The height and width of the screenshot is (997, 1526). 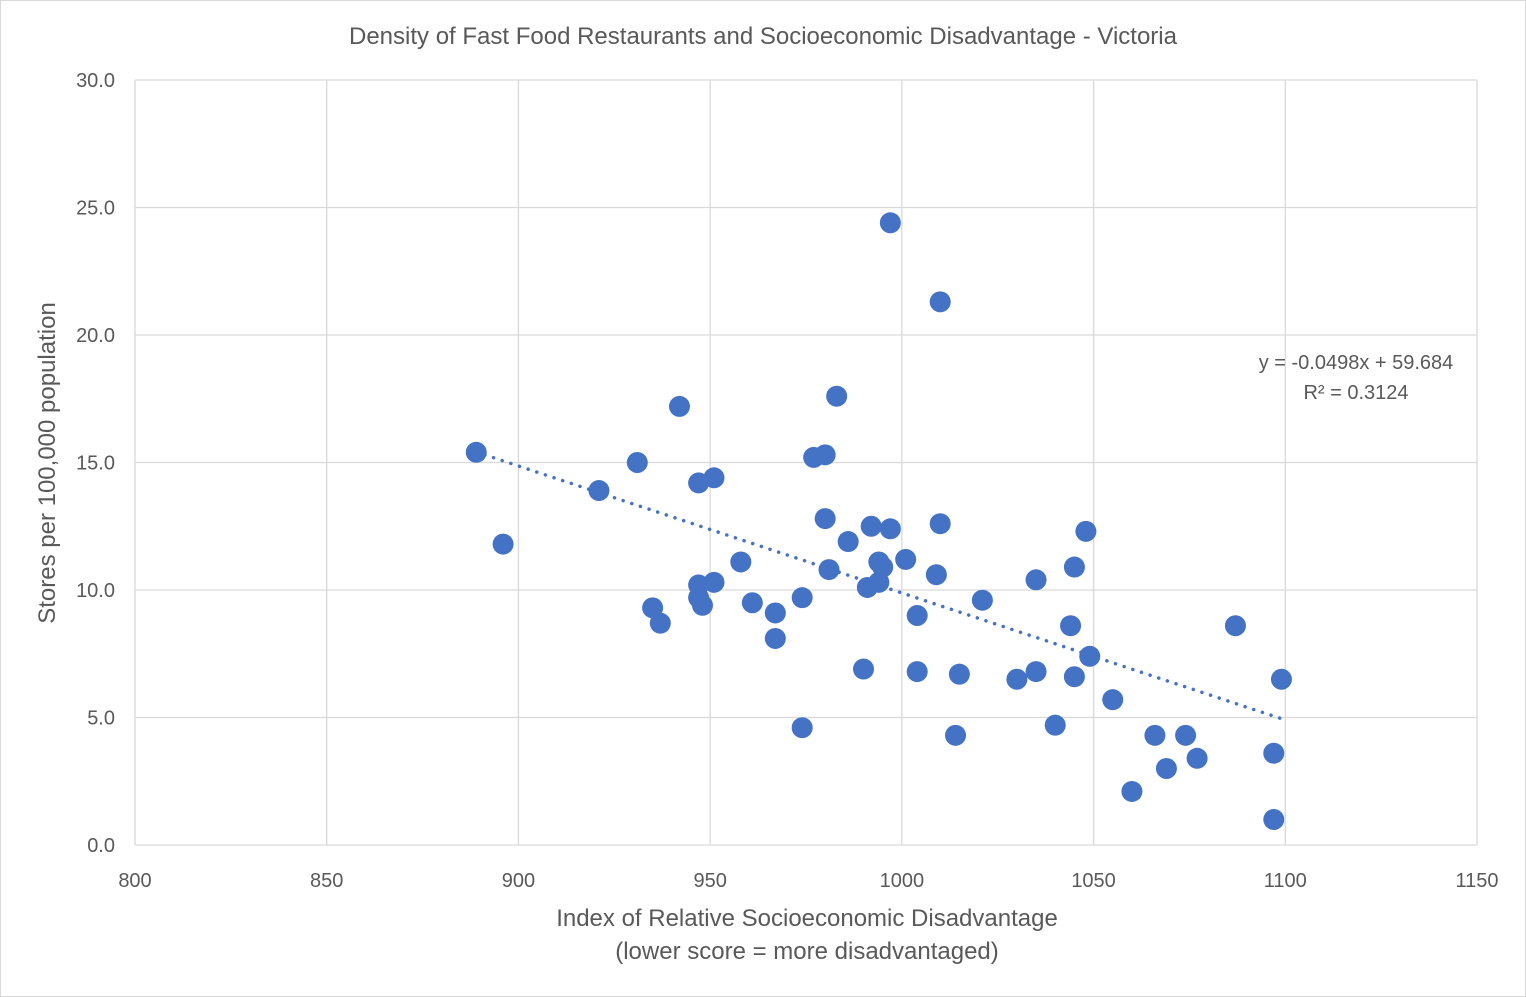 I want to click on trendline-equation: y = -0.0498x + 59.684, so click(x=1356, y=363).